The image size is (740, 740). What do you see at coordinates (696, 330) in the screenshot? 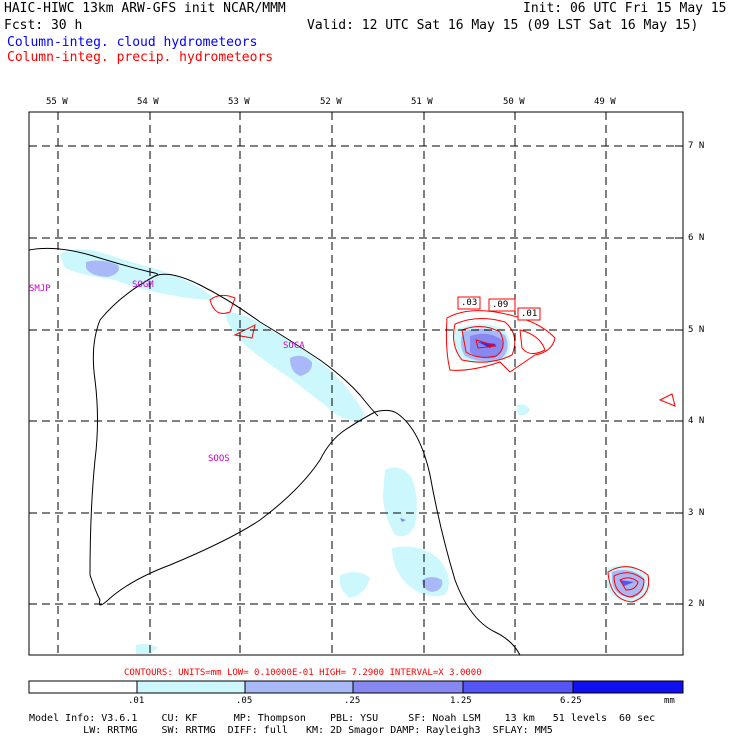
I see `lat-label: 5 N` at bounding box center [696, 330].